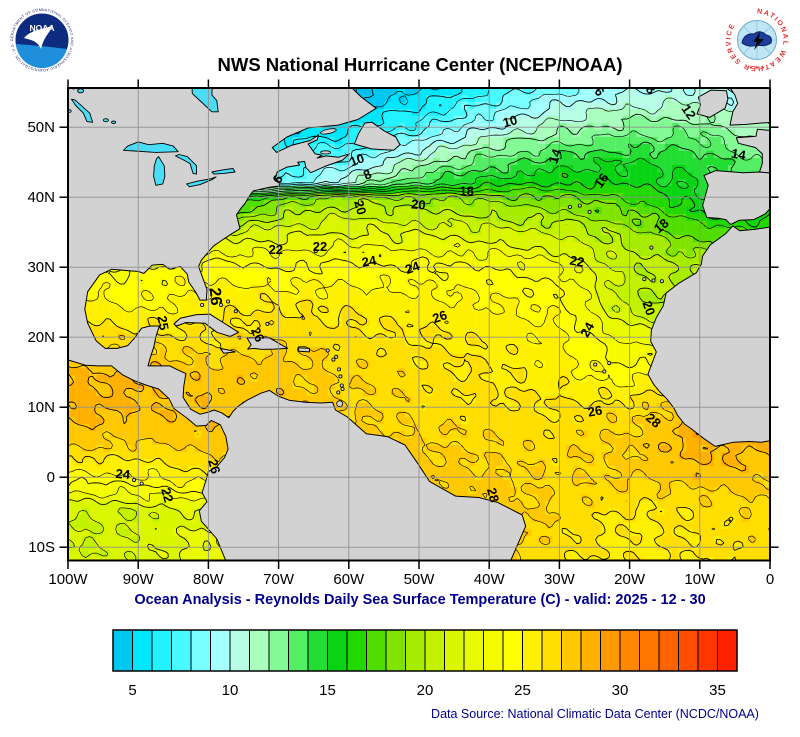 This screenshot has height=737, width=800. I want to click on x-axis-label: 30W, so click(560, 579).